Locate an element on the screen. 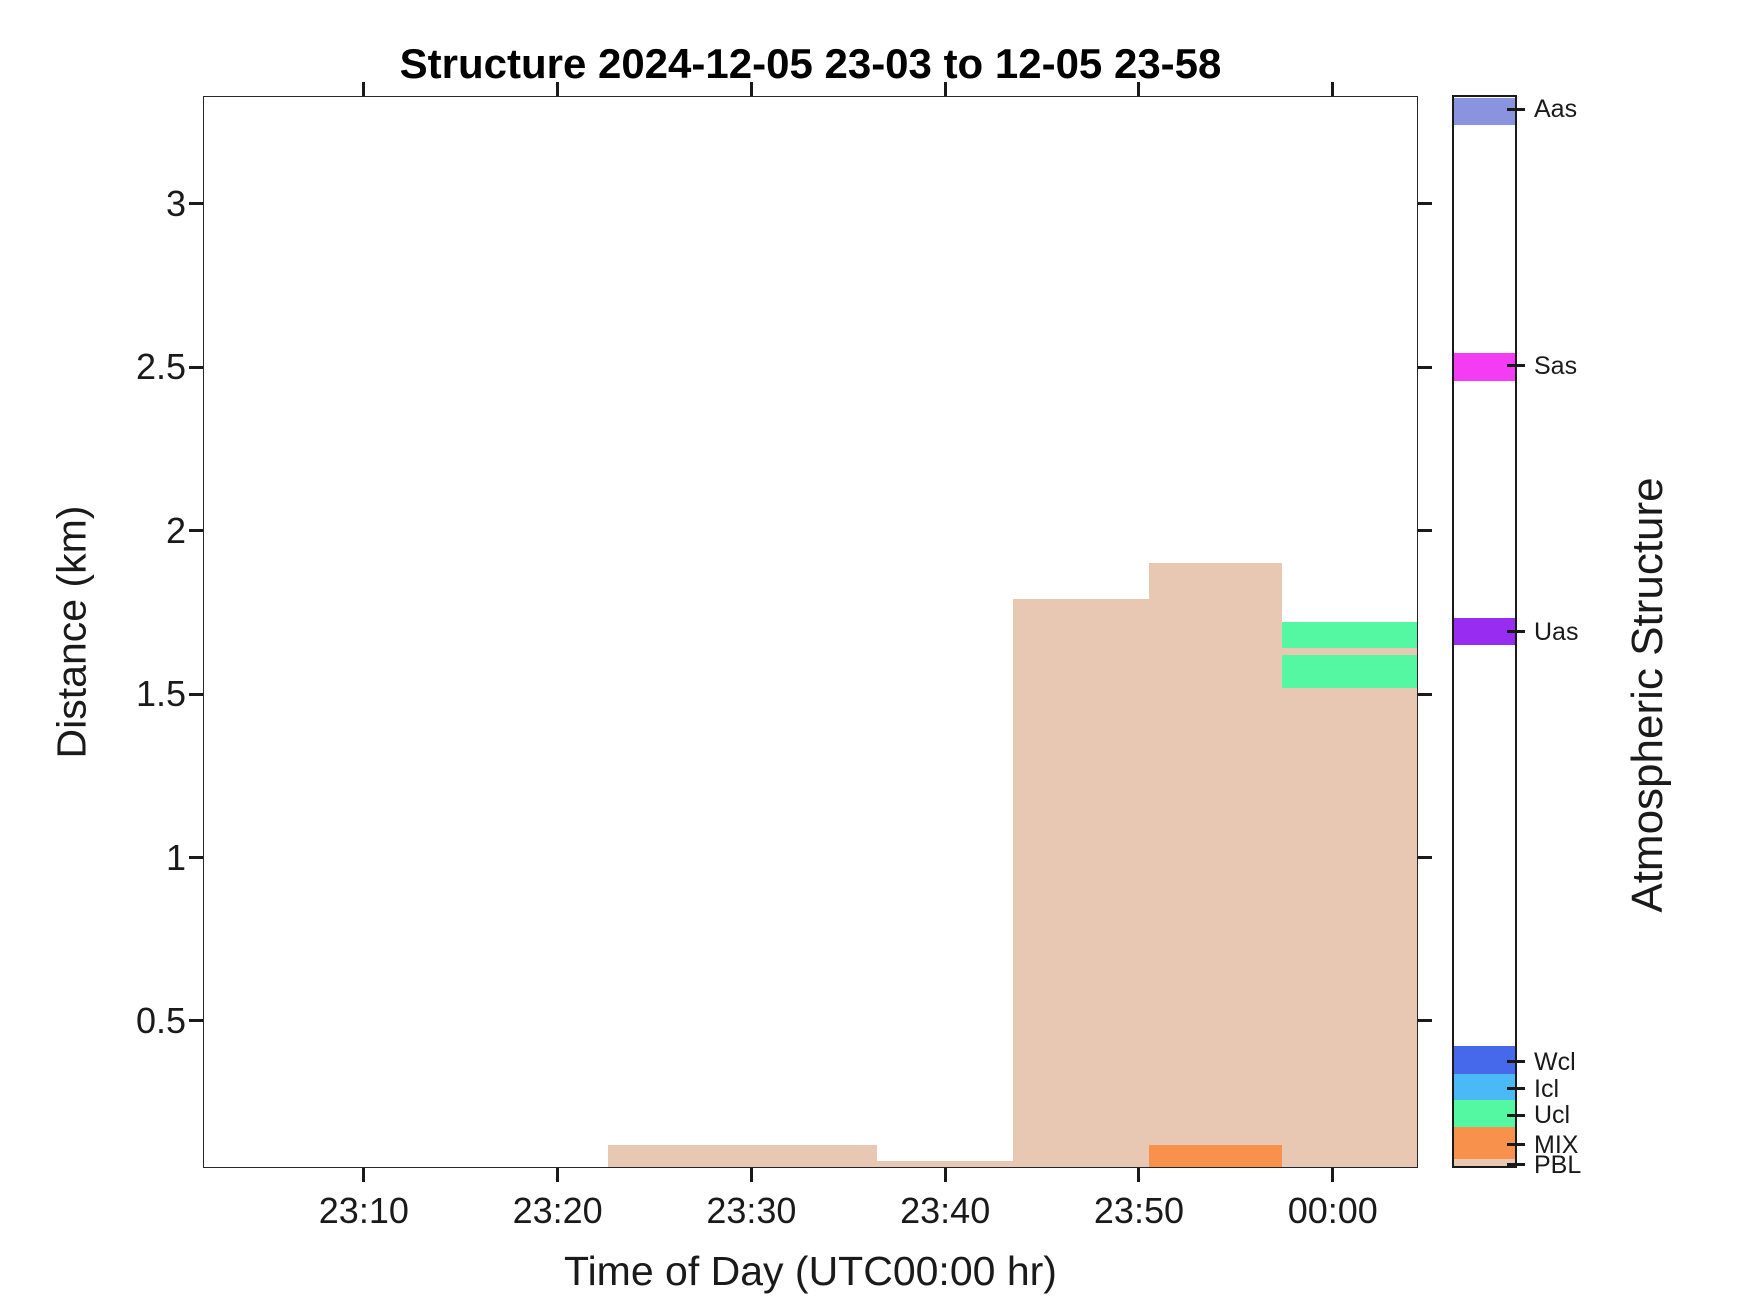 The image size is (1750, 1313). y-tick-label: 1 is located at coordinates (175, 857).